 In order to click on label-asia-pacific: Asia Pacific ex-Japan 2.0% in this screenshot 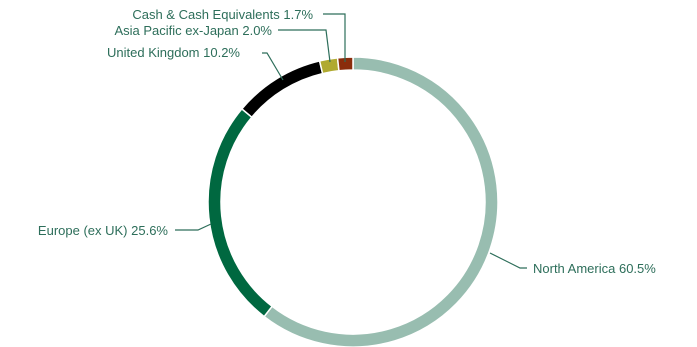, I will do `click(193, 30)`.